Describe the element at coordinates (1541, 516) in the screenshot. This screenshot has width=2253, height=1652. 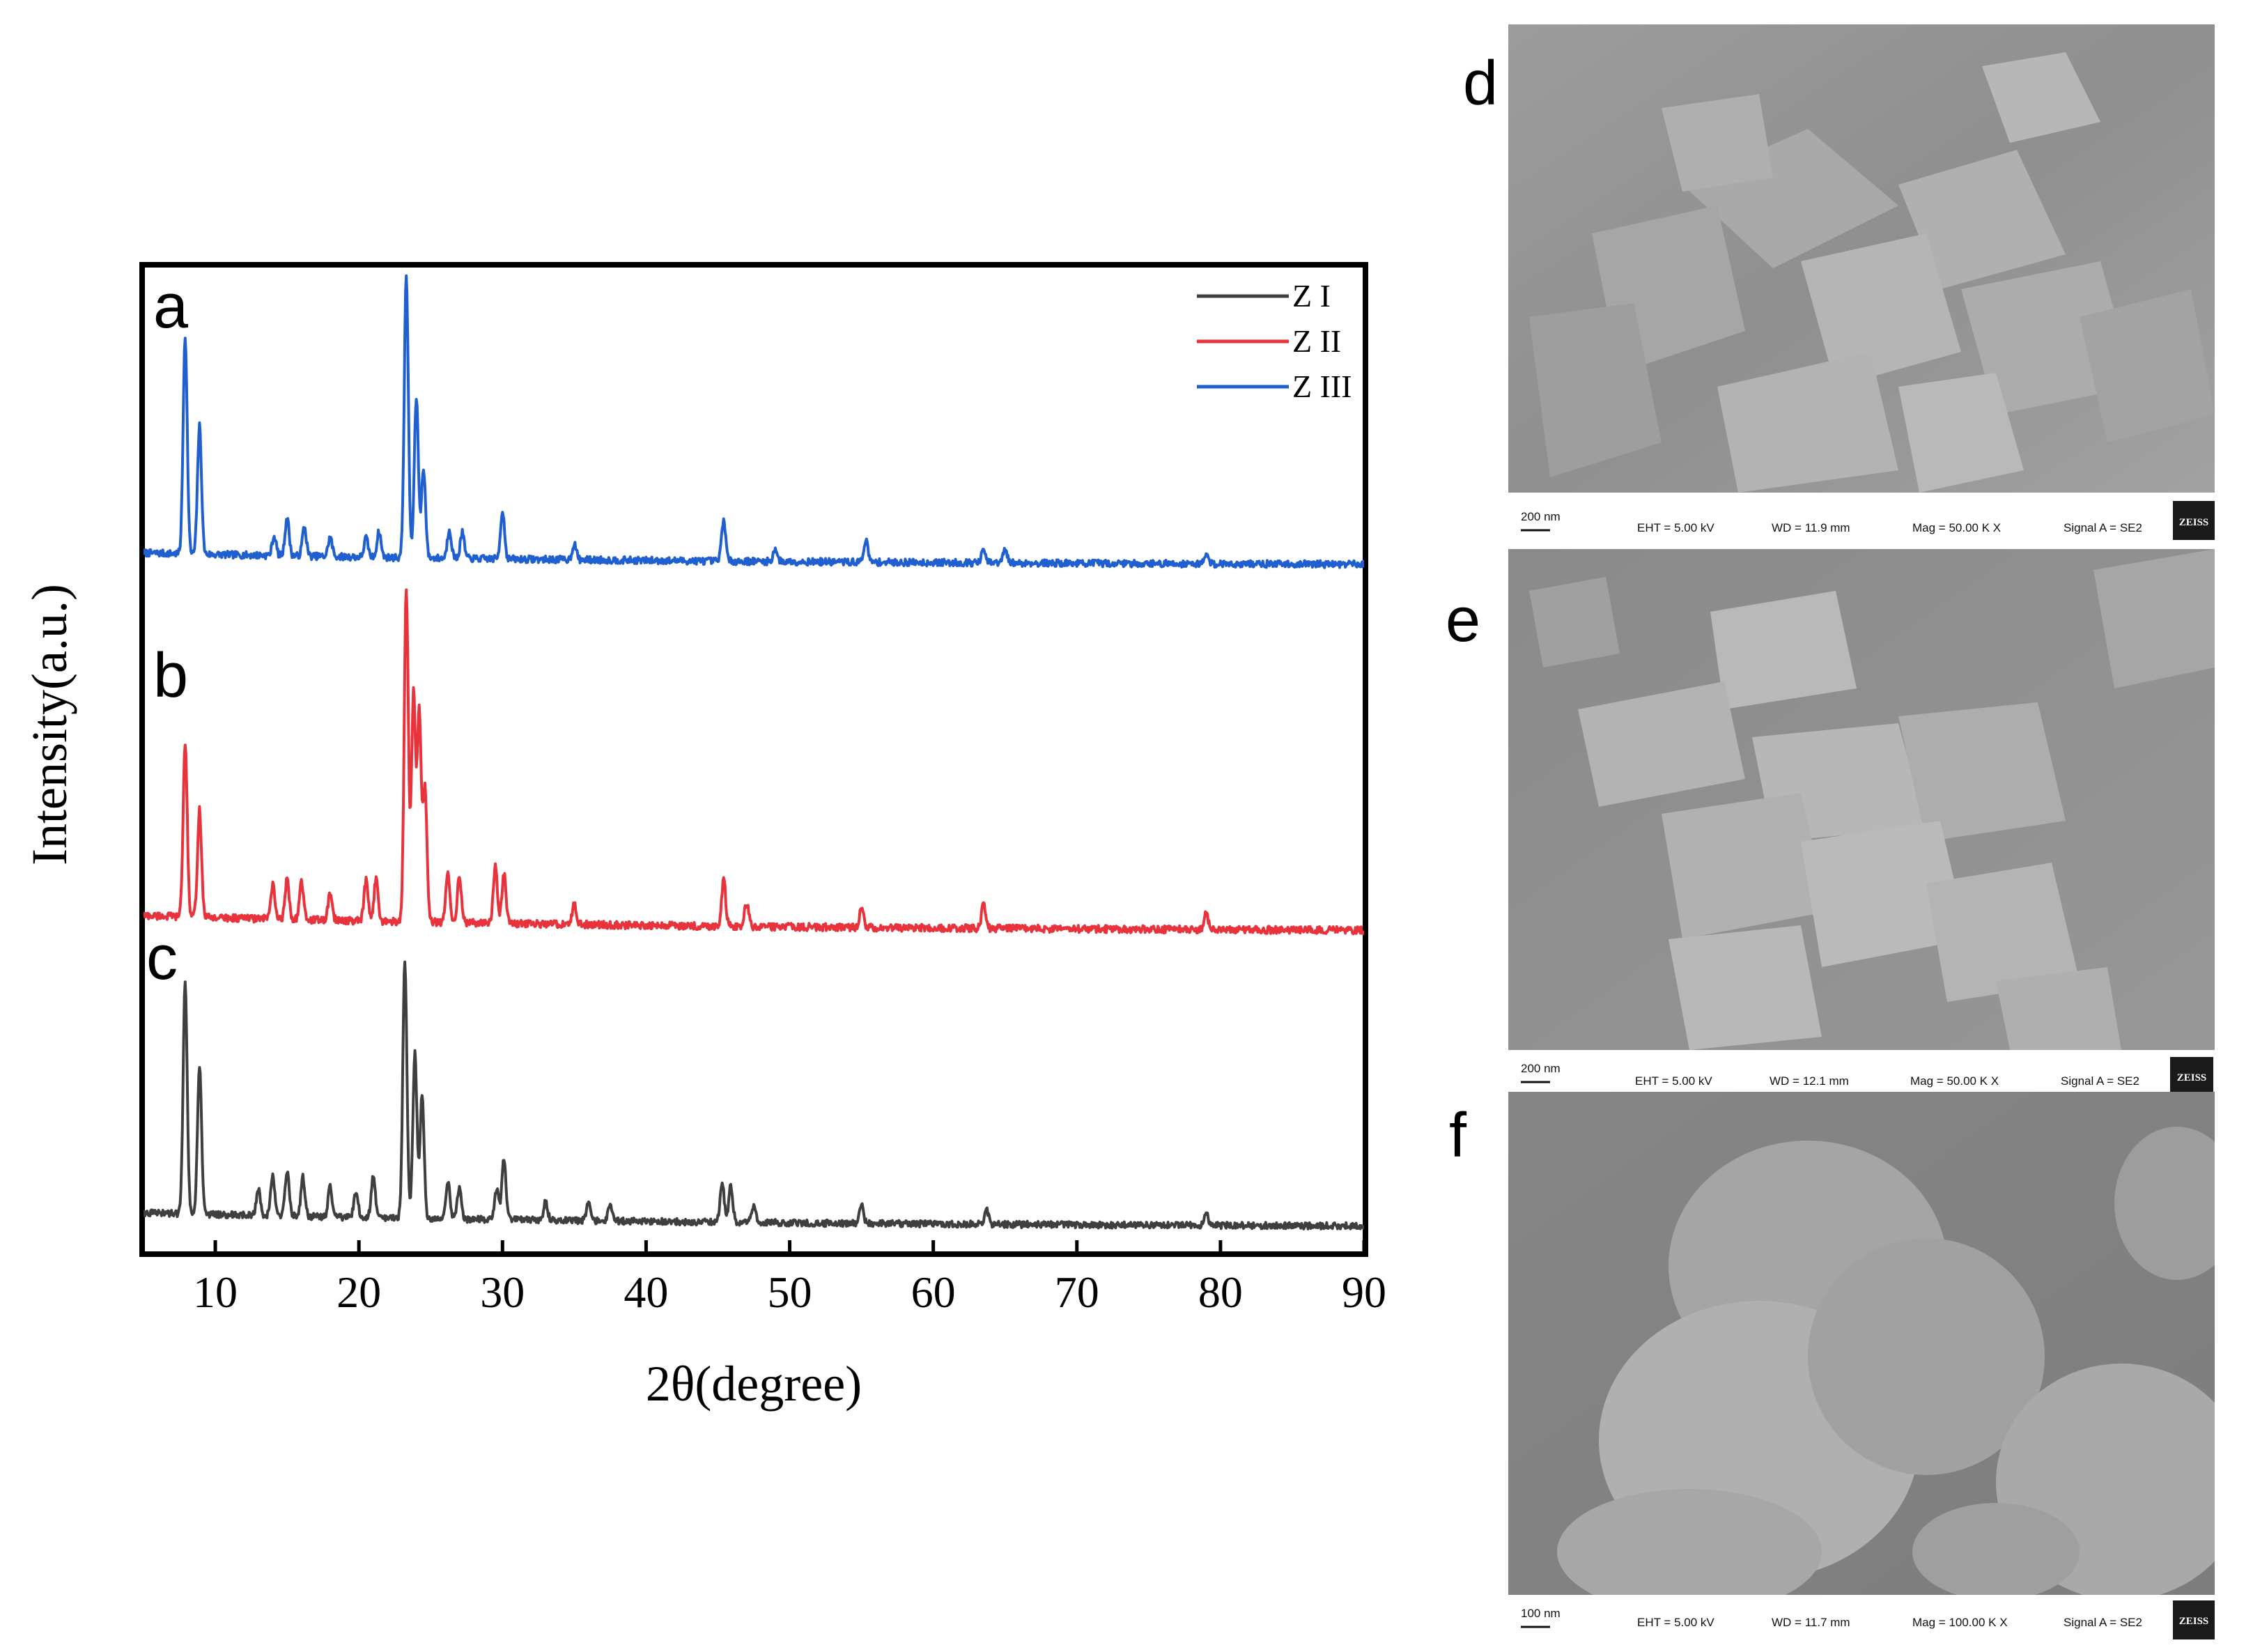
I see `sem-scale-d: 200 nm` at that location.